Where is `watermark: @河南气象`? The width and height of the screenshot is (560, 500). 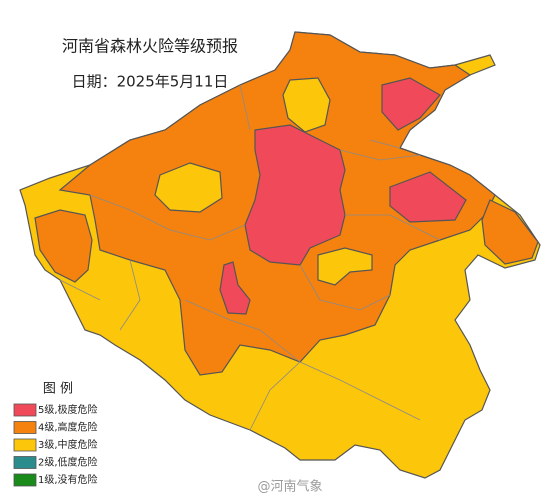
watermark: @河南气象 is located at coordinates (289, 487).